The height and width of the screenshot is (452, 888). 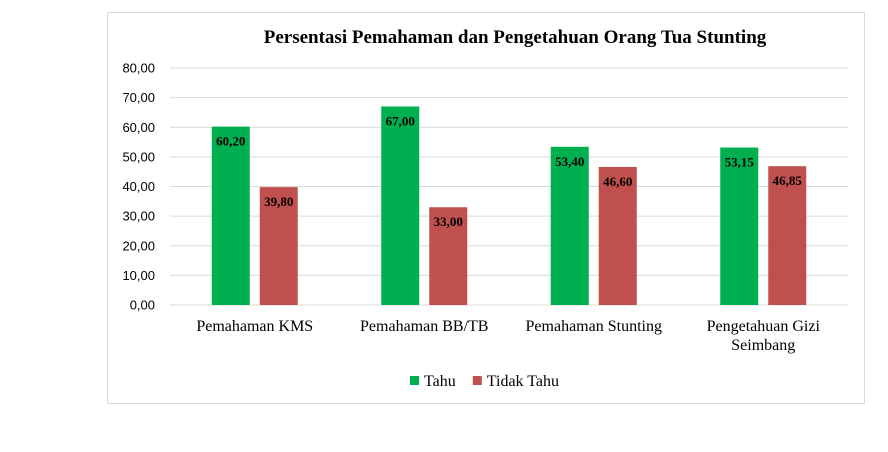 I want to click on x-tick-label: Pemahaman Stunting, so click(x=594, y=326).